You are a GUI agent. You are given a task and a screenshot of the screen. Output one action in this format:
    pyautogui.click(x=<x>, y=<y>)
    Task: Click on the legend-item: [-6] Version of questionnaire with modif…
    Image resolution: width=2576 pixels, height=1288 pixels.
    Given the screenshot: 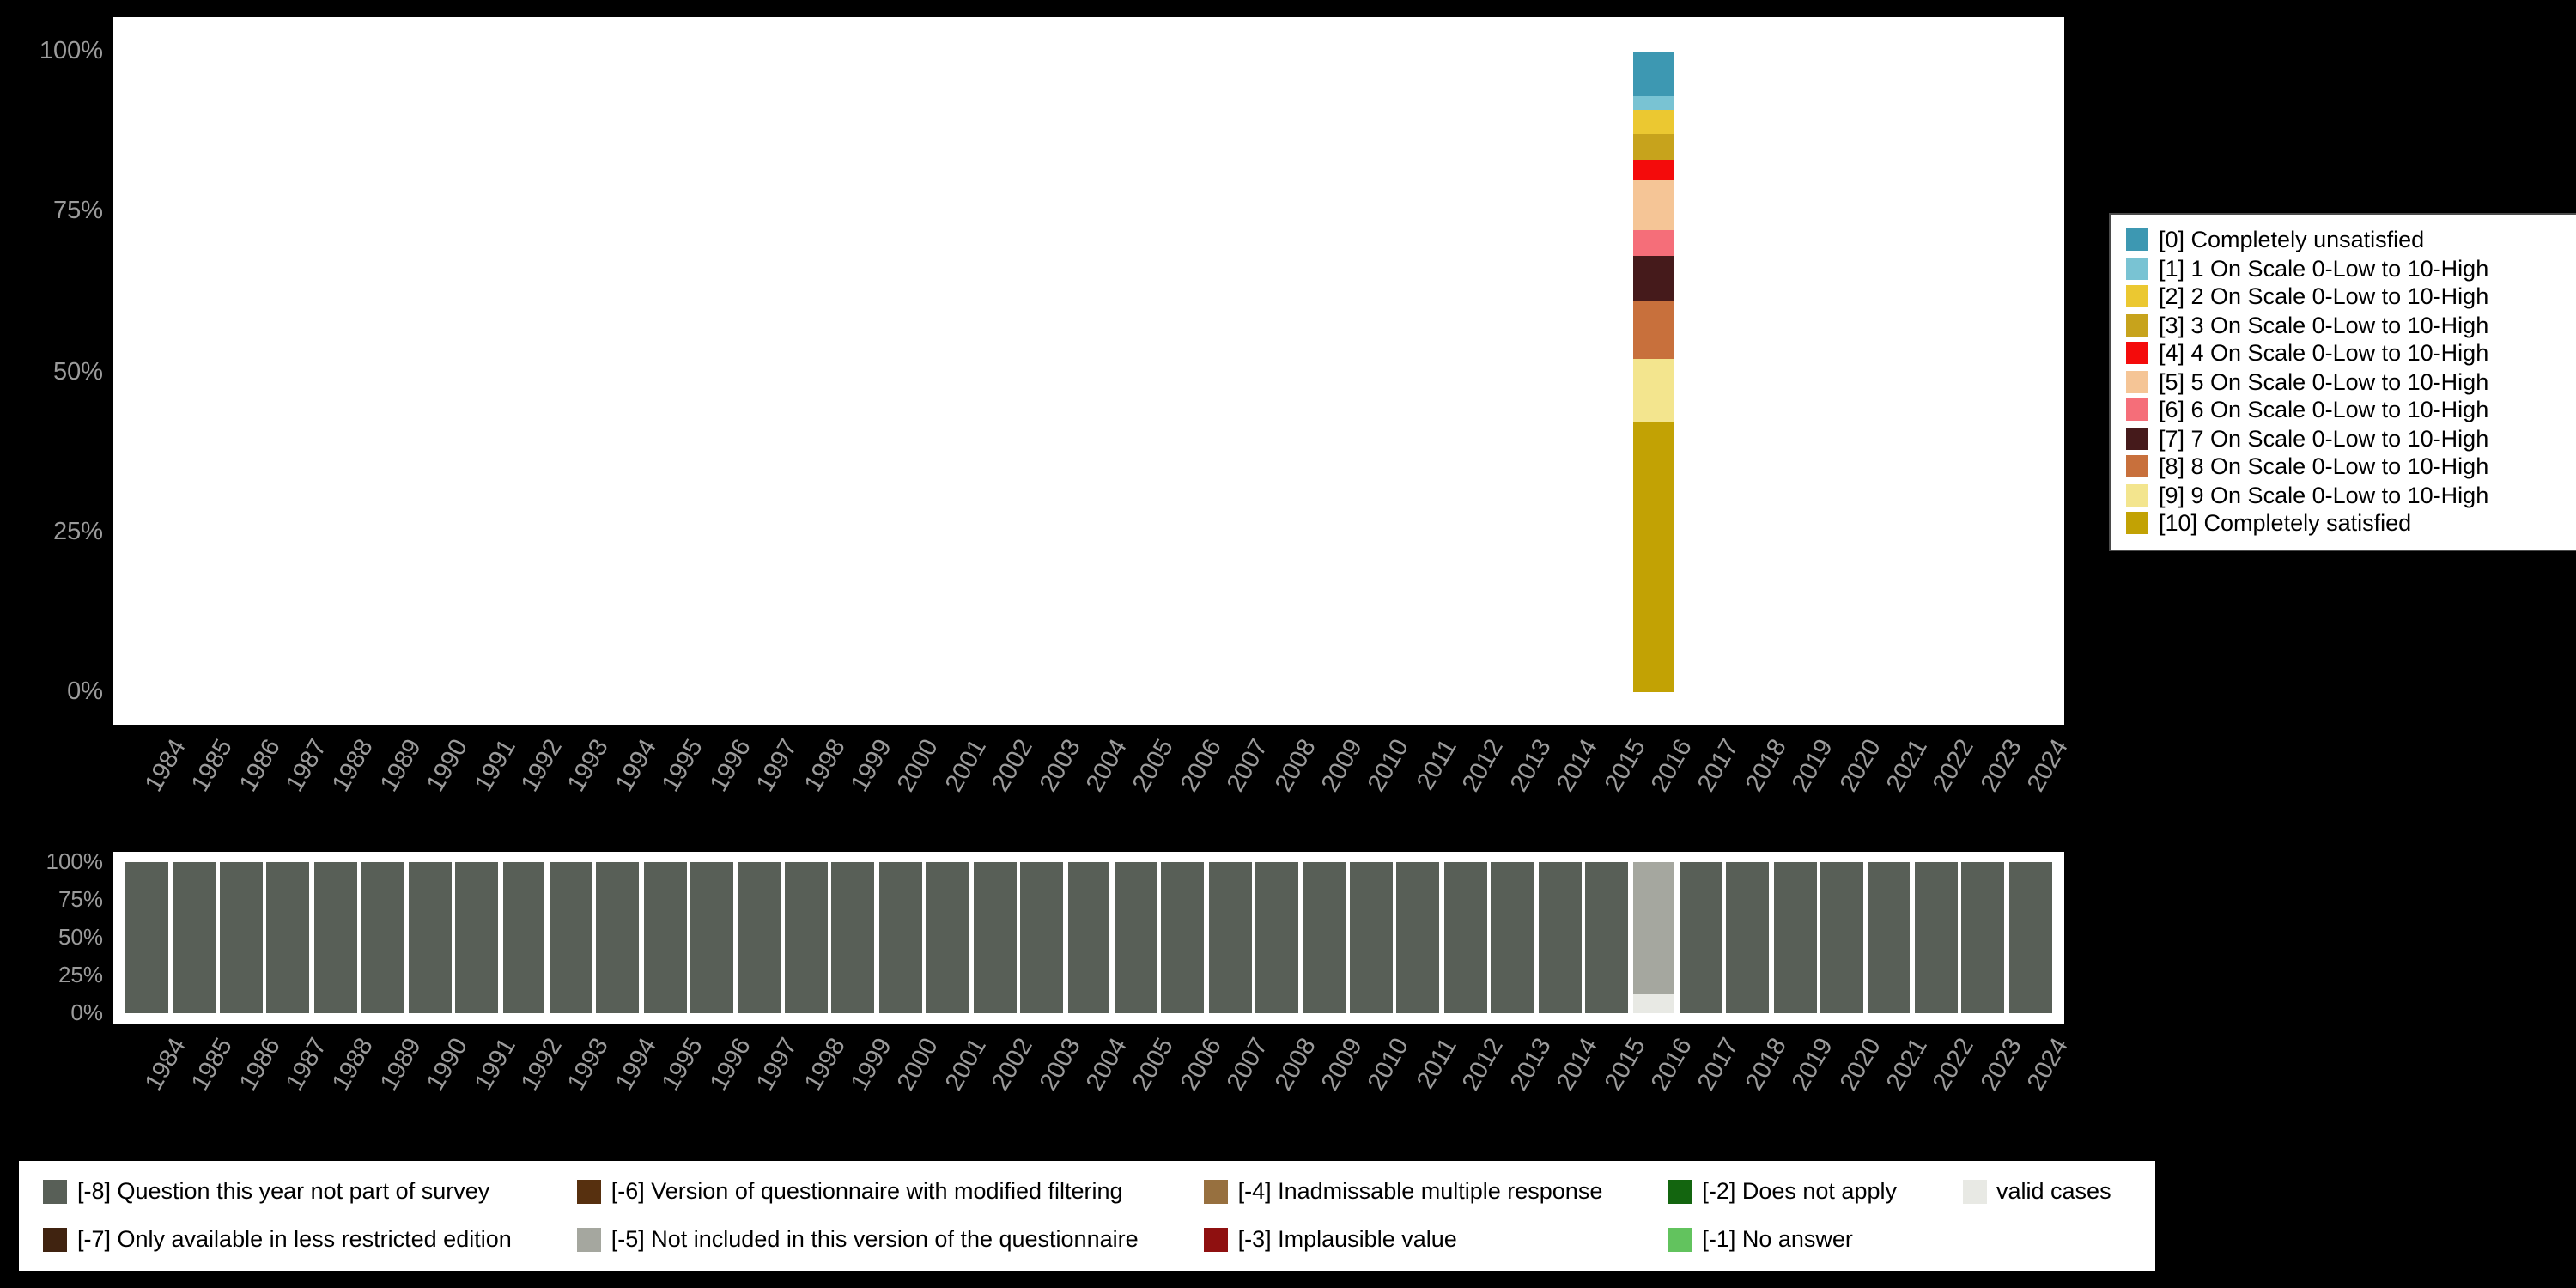 What is the action you would take?
    pyautogui.click(x=857, y=1192)
    